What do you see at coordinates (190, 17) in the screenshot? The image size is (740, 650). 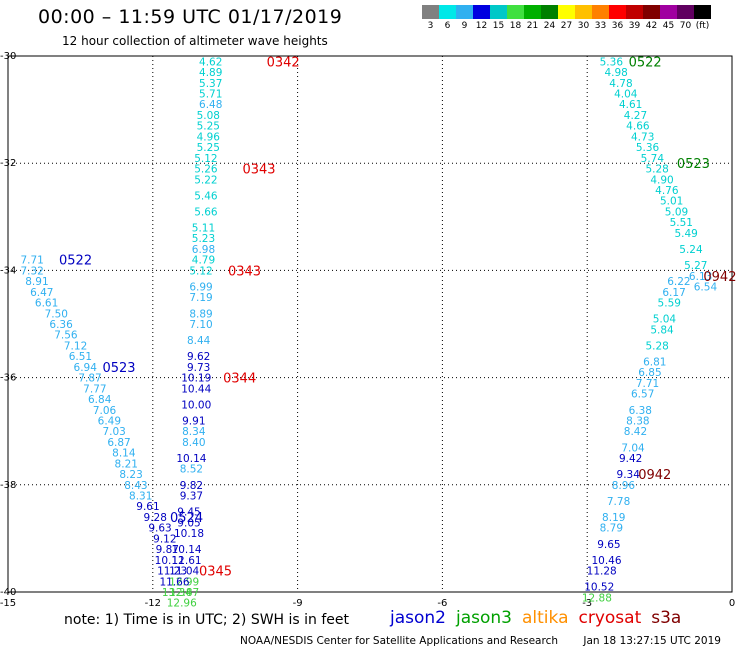 I see `page-title: 00:00 – 11:59 UTC 01/17/2019` at bounding box center [190, 17].